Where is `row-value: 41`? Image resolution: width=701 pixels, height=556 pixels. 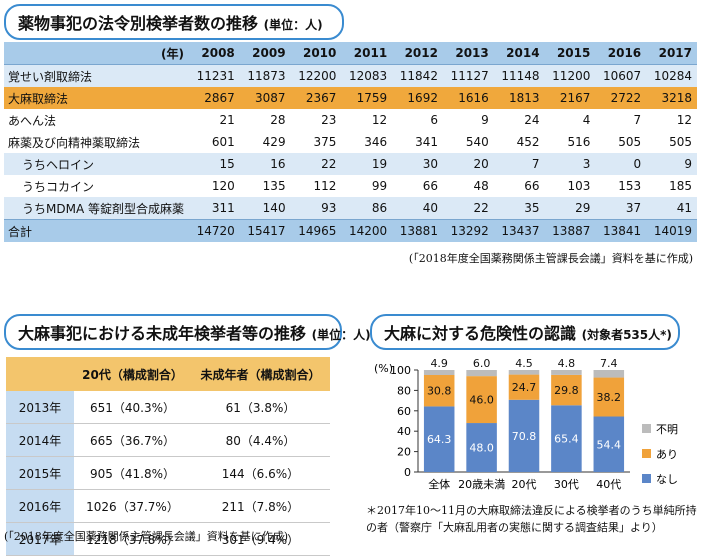 row-value: 41 is located at coordinates (671, 208).